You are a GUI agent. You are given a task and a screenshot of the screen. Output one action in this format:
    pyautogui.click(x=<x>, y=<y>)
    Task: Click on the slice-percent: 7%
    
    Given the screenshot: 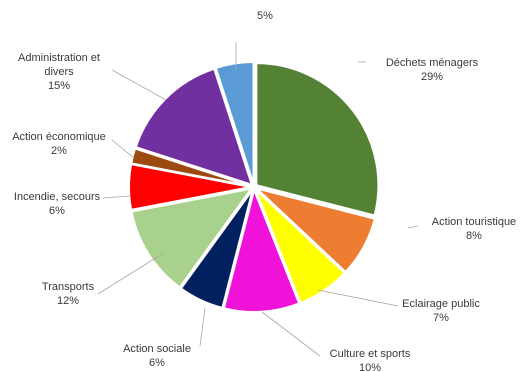 What is the action you would take?
    pyautogui.click(x=441, y=318)
    